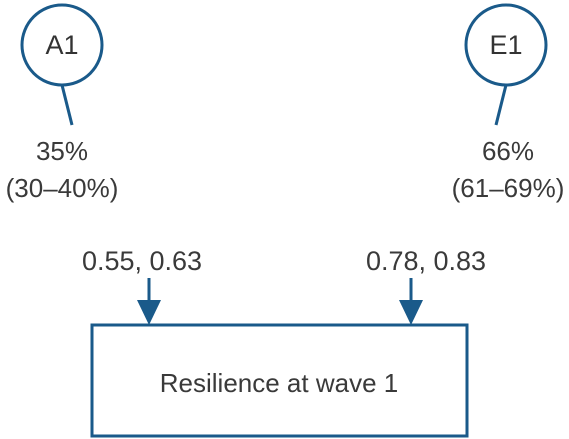 The image size is (569, 439). Describe the element at coordinates (62, 188) in the screenshot. I see `node-a1-interval: (30–40%)` at that location.